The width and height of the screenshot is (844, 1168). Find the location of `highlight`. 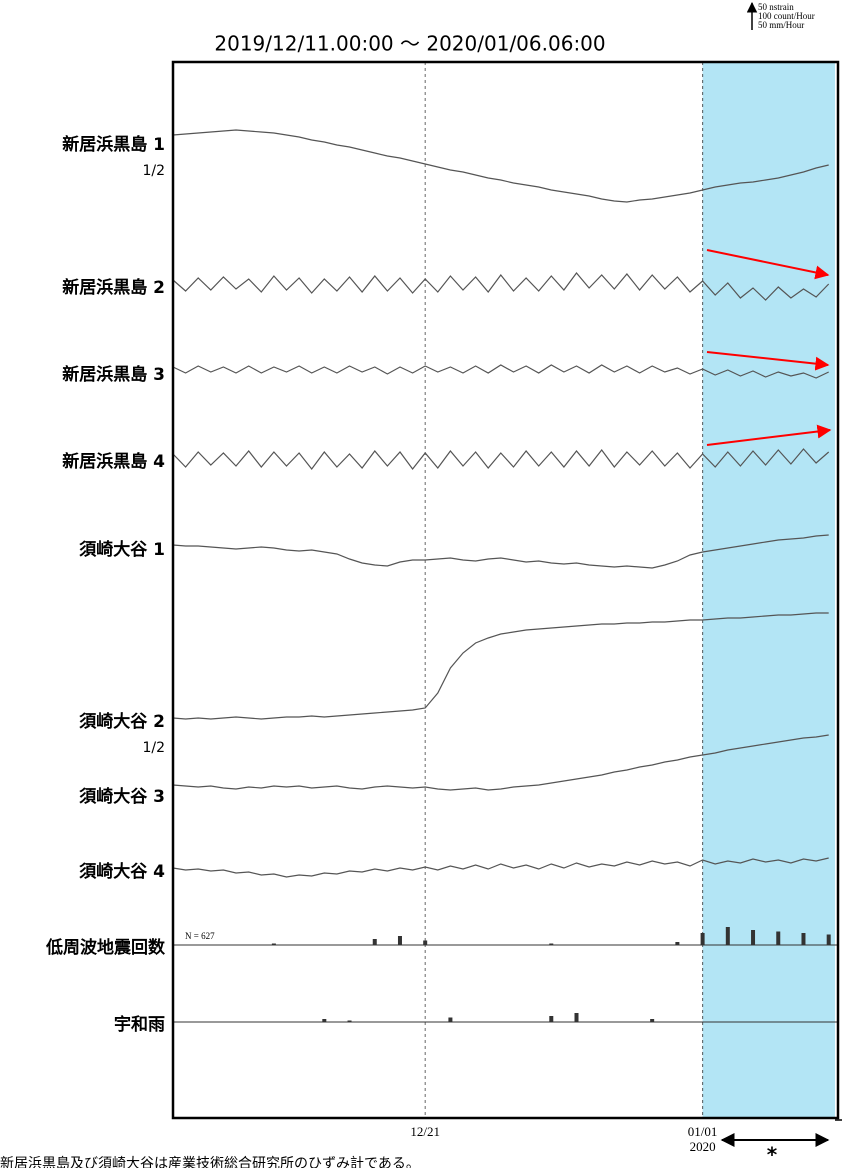

highlight is located at coordinates (768, 590).